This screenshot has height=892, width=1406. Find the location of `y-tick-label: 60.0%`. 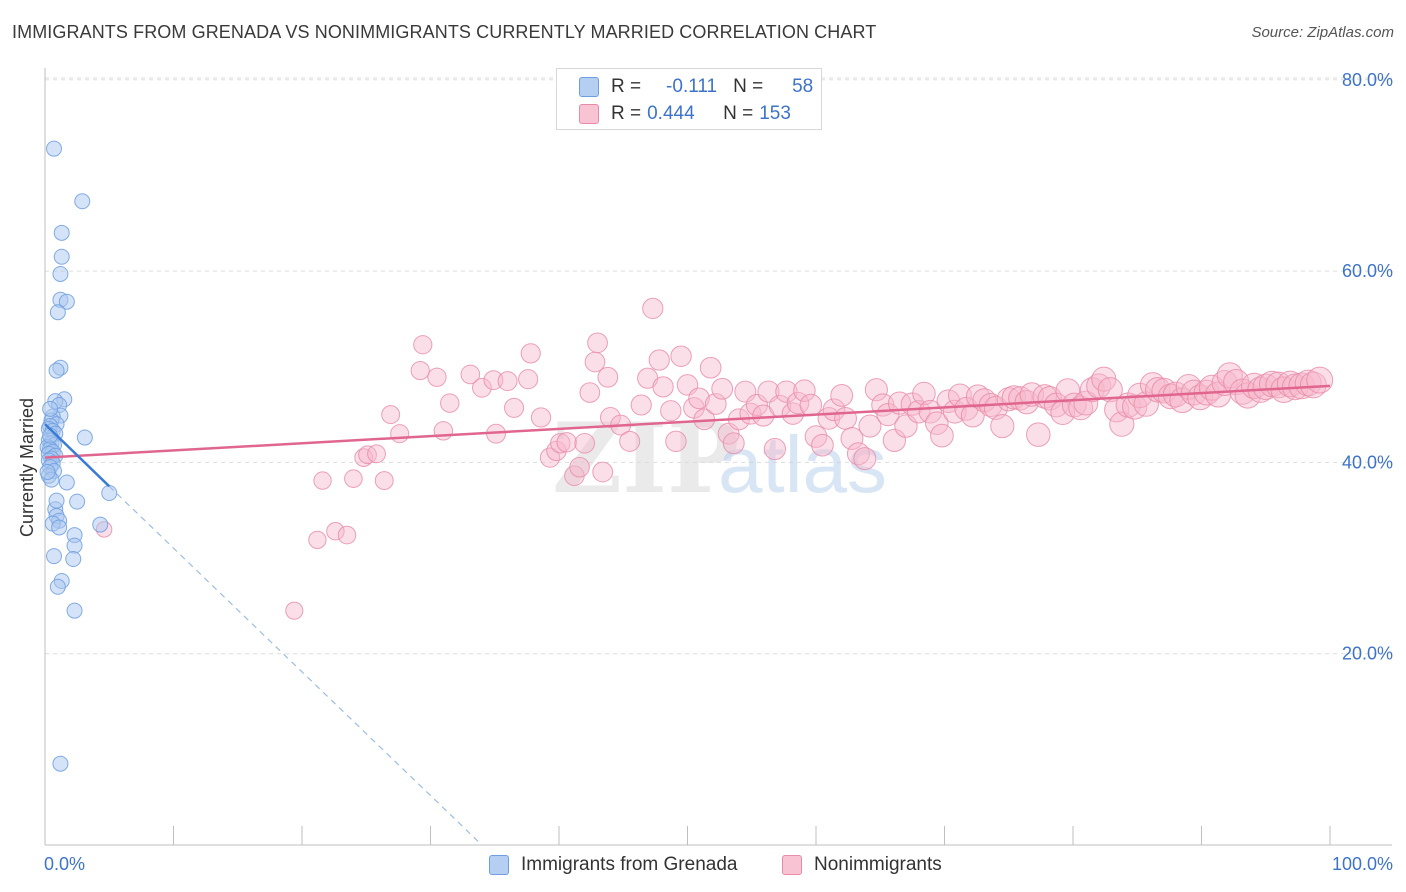

y-tick-label: 60.0% is located at coordinates (1367, 271).